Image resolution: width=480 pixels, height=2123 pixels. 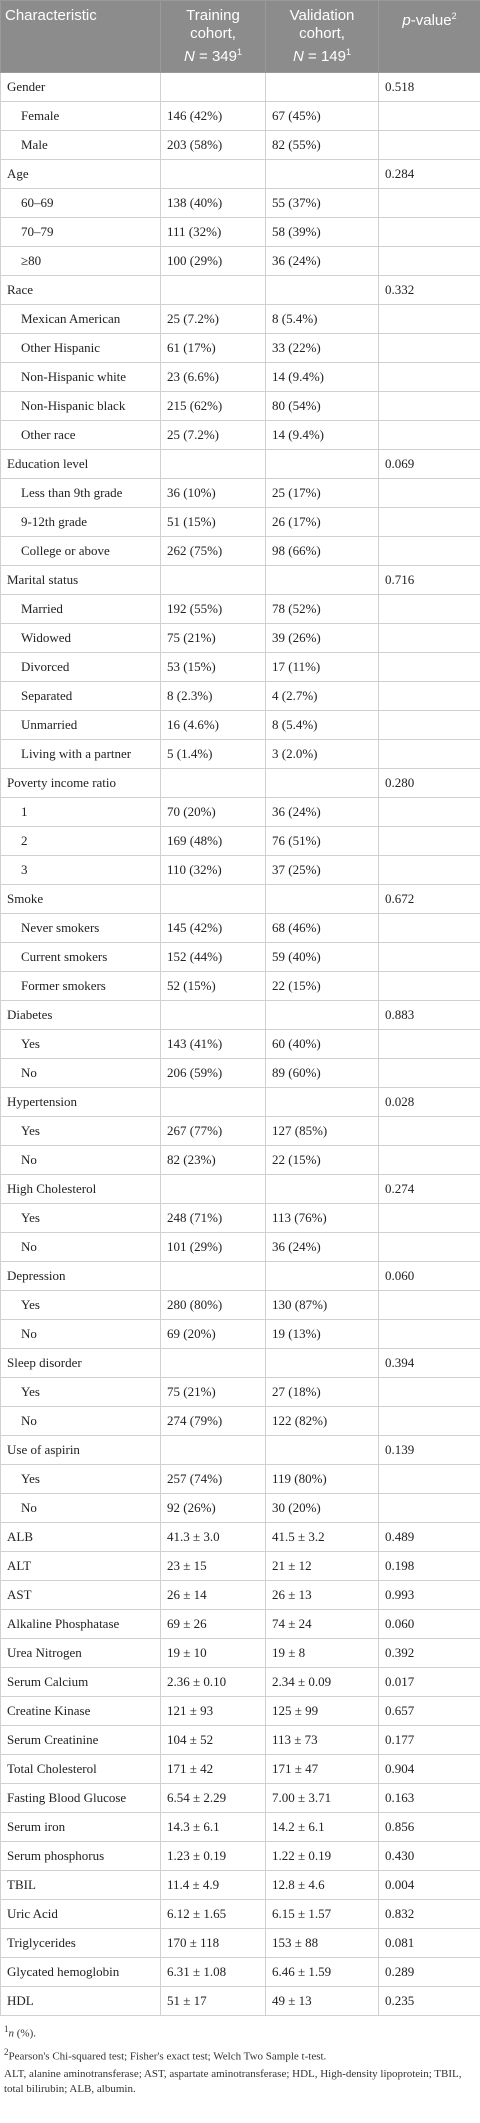 I want to click on cell-validation: 36 (24%), so click(x=322, y=261).